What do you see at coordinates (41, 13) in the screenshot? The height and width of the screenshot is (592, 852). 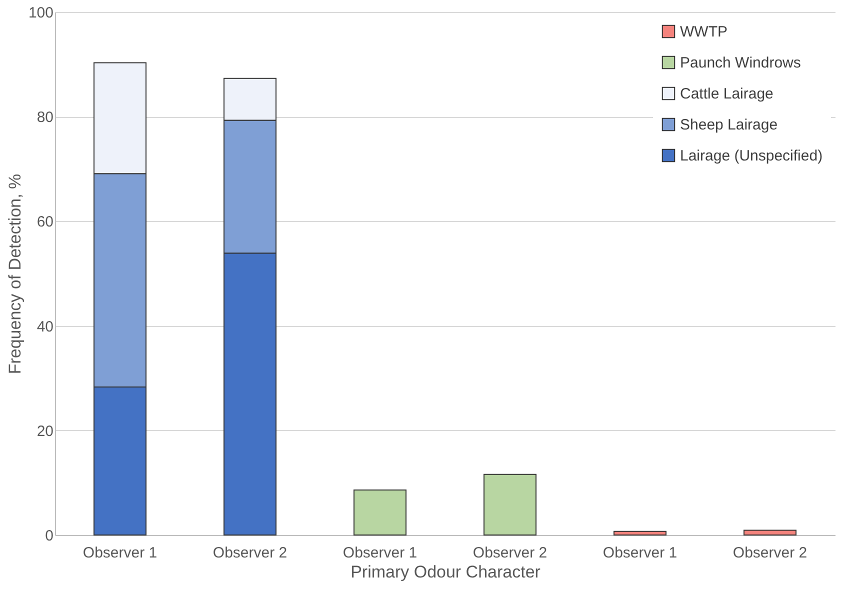 I see `y-tick-label: 100` at bounding box center [41, 13].